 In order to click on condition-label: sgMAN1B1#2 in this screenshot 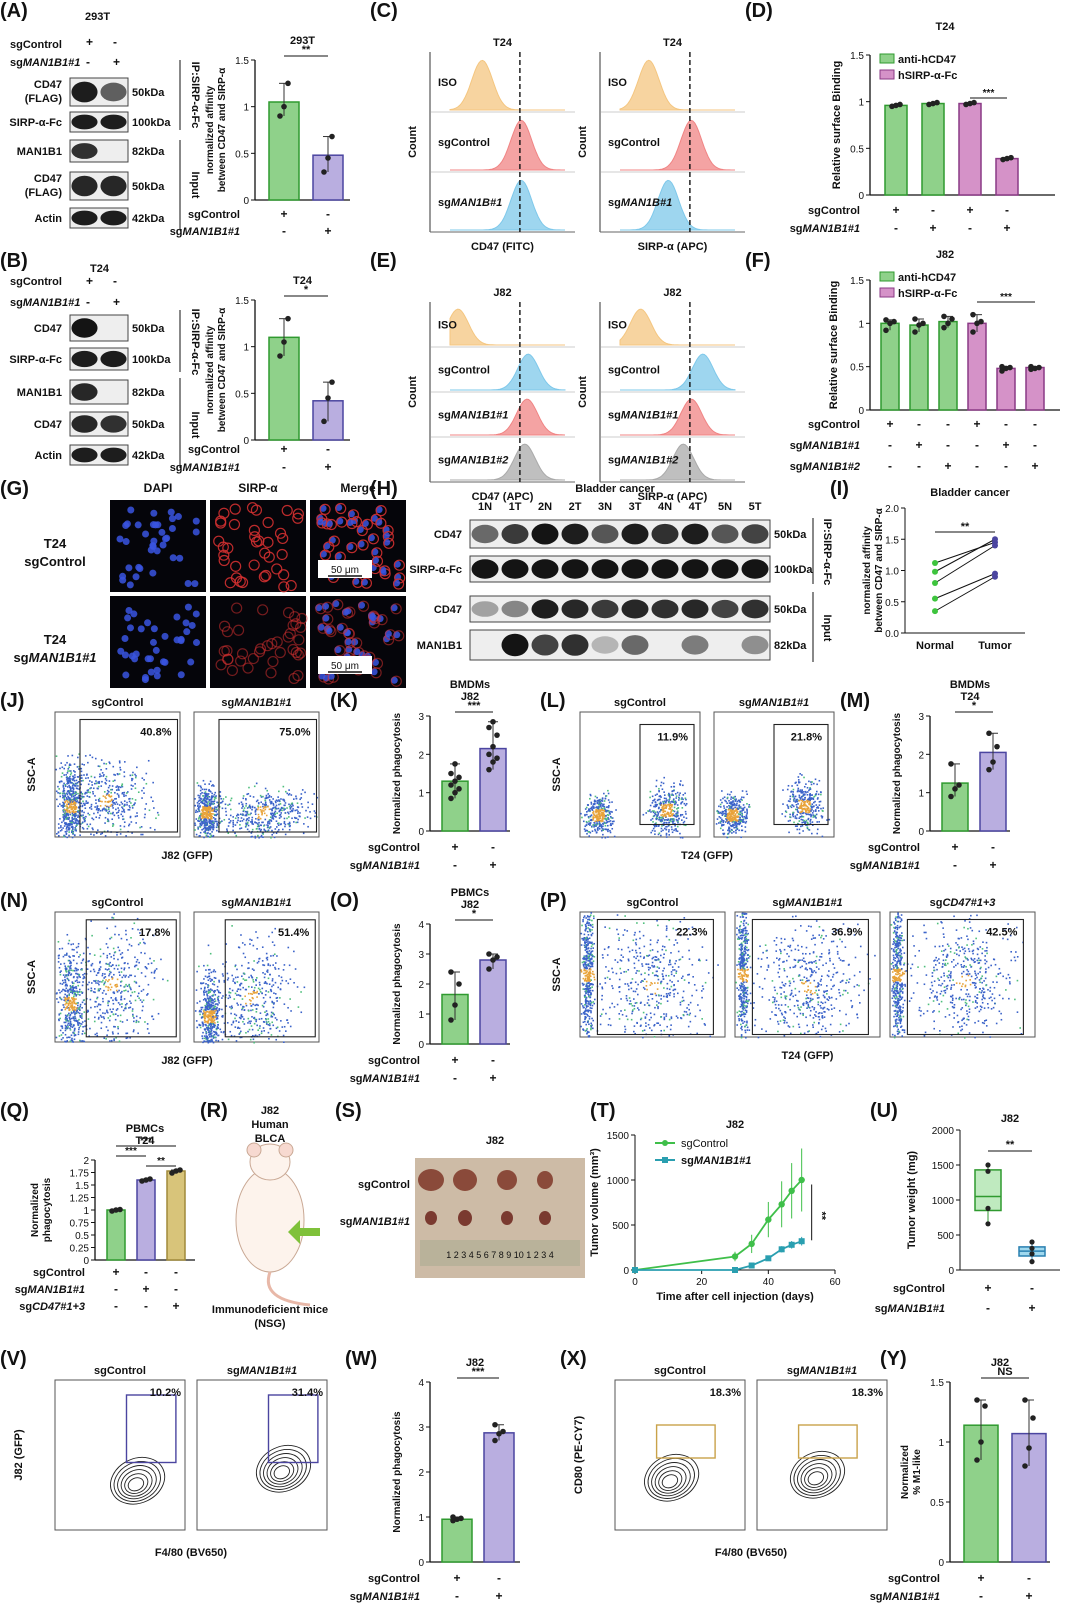, I will do `click(825, 467)`.